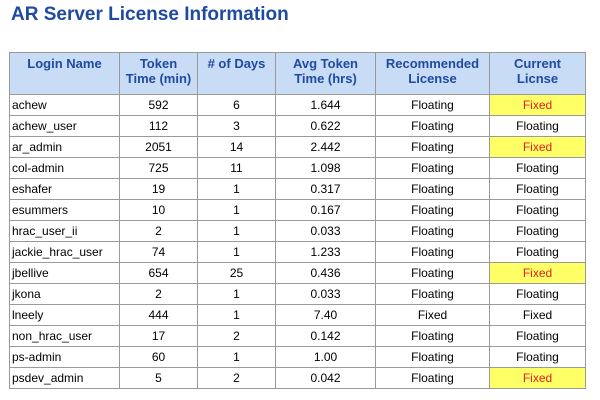 Image resolution: width=600 pixels, height=400 pixels. Describe the element at coordinates (236, 273) in the screenshot. I see `cell-days: 25` at that location.